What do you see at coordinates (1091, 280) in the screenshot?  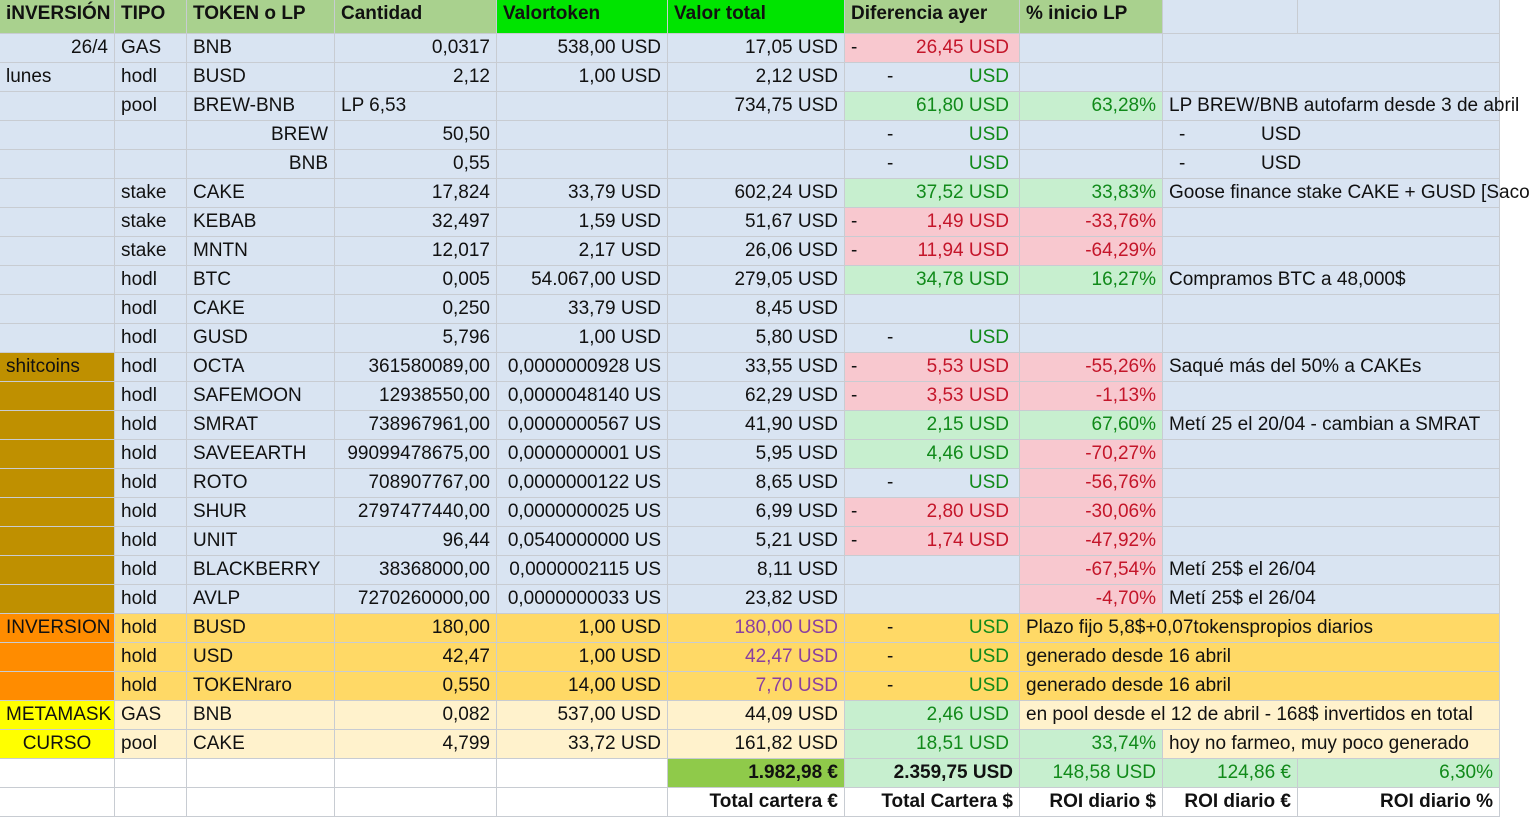 I see `cell-pct-inicio: 16,27%` at bounding box center [1091, 280].